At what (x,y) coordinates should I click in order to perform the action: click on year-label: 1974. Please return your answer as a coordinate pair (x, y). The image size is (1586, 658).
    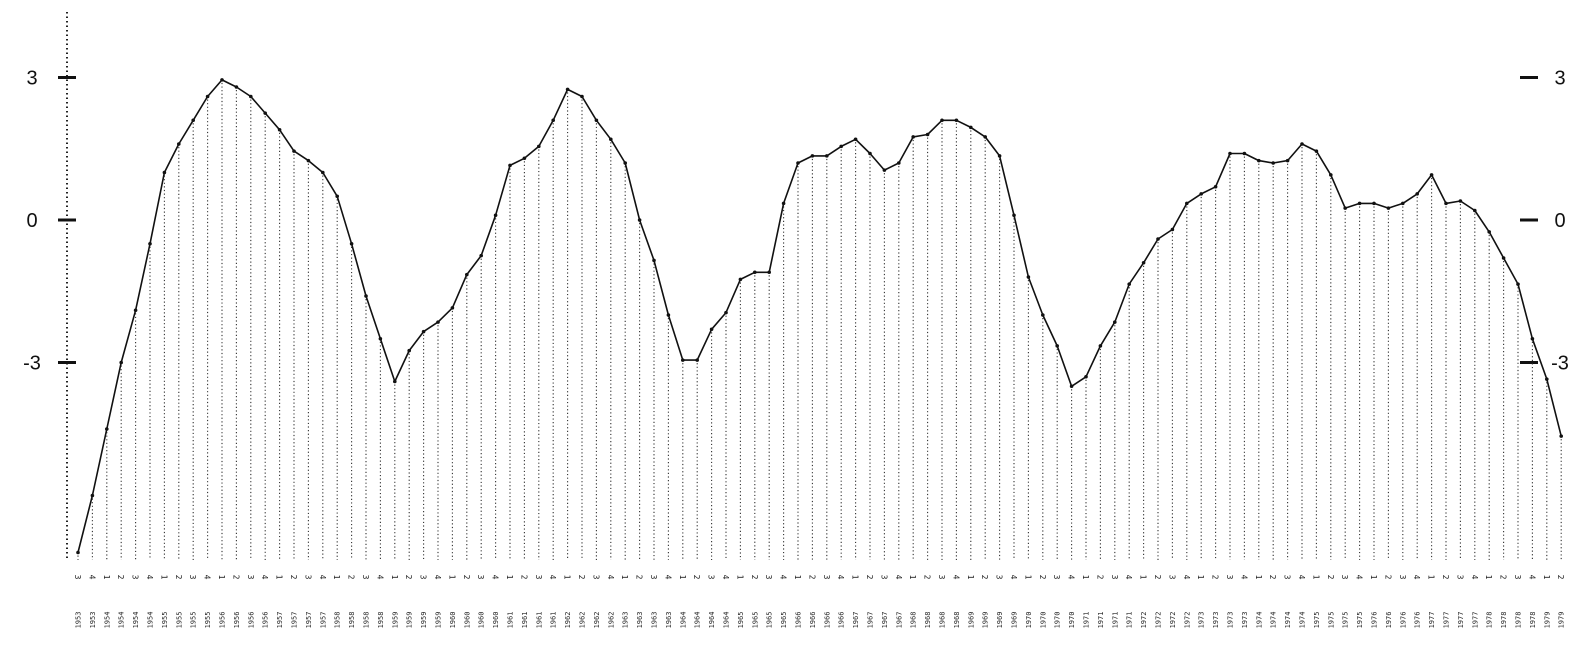
    Looking at the image, I should click on (1288, 620).